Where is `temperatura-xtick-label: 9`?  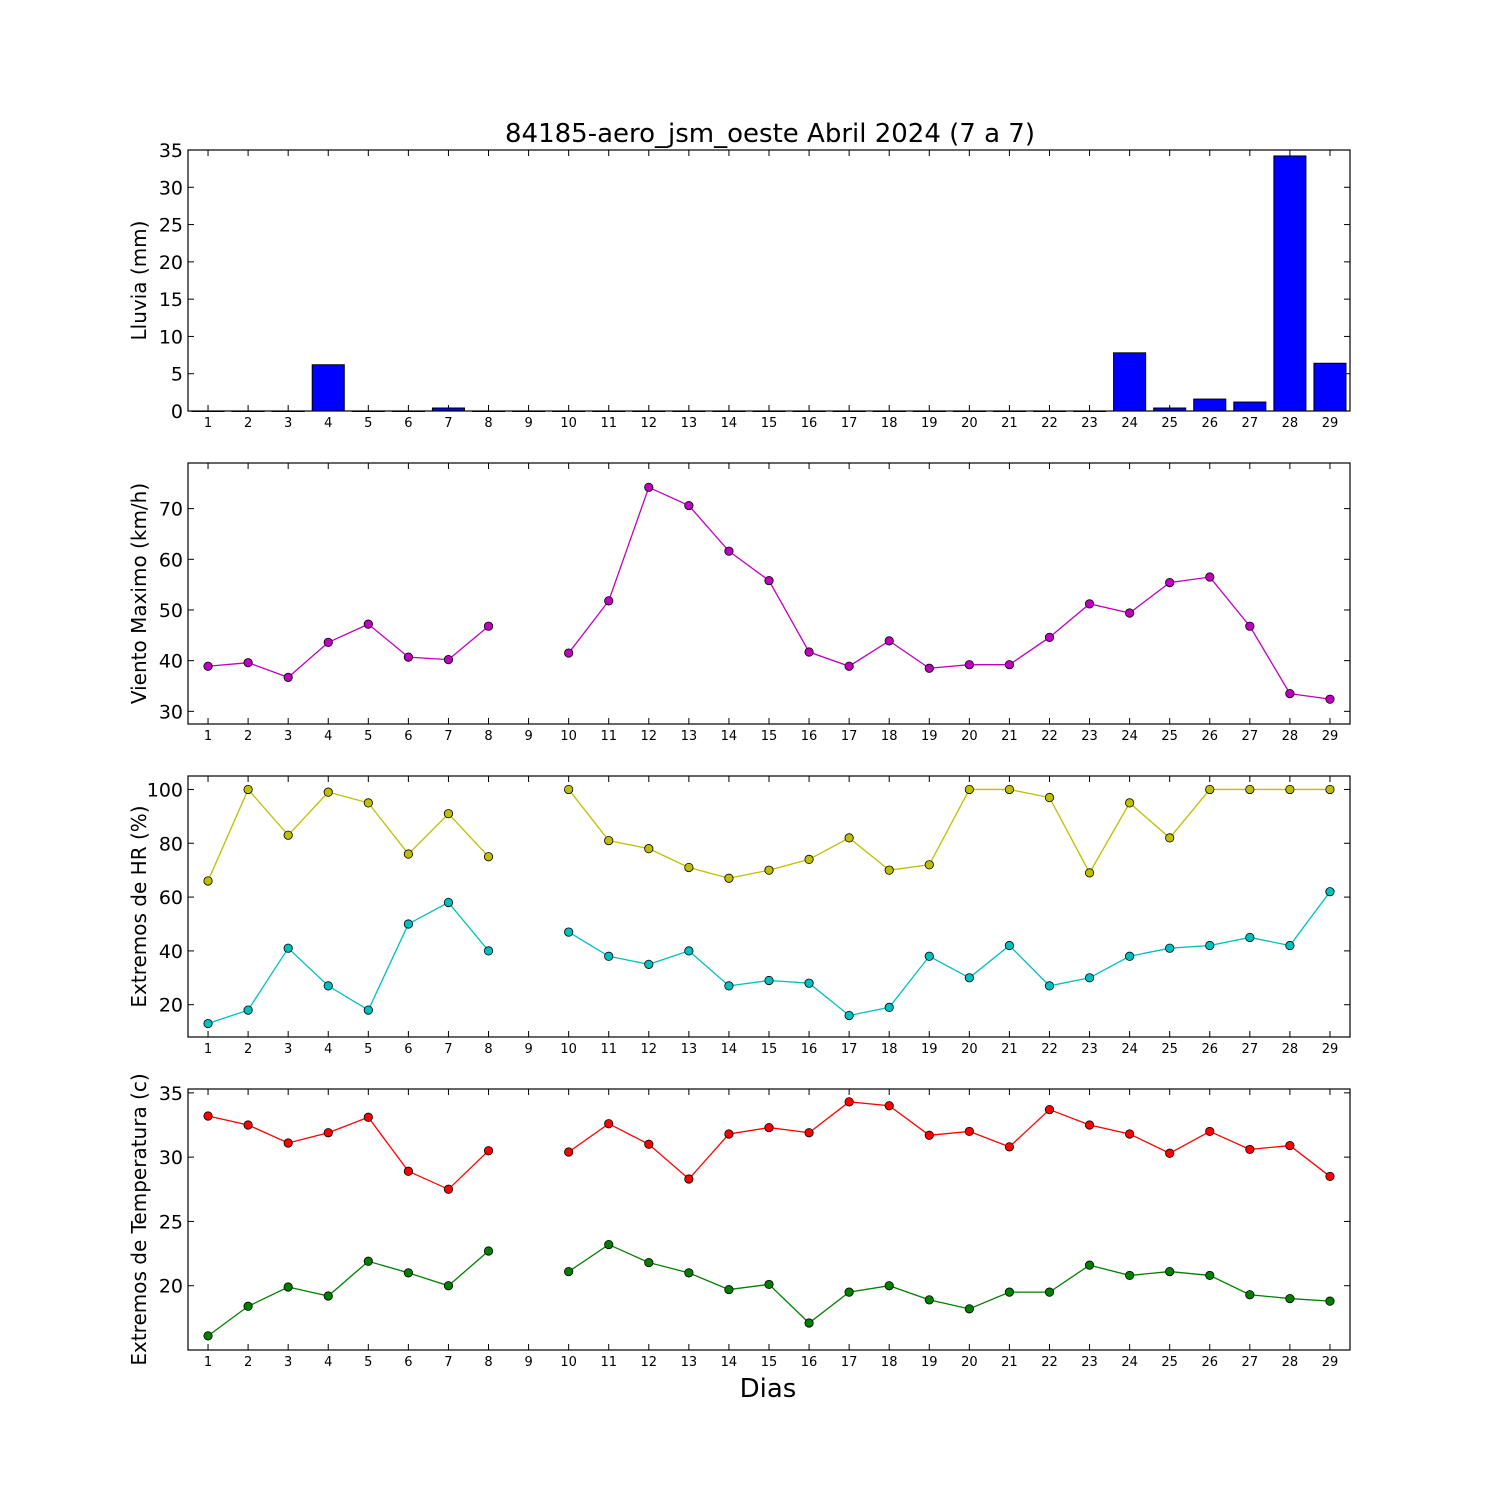 temperatura-xtick-label: 9 is located at coordinates (528, 1362).